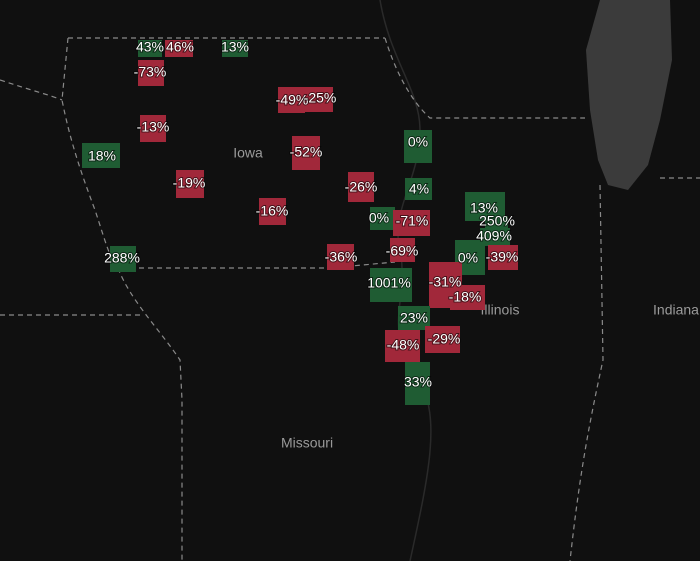  I want to click on change-label: 288%, so click(122, 258).